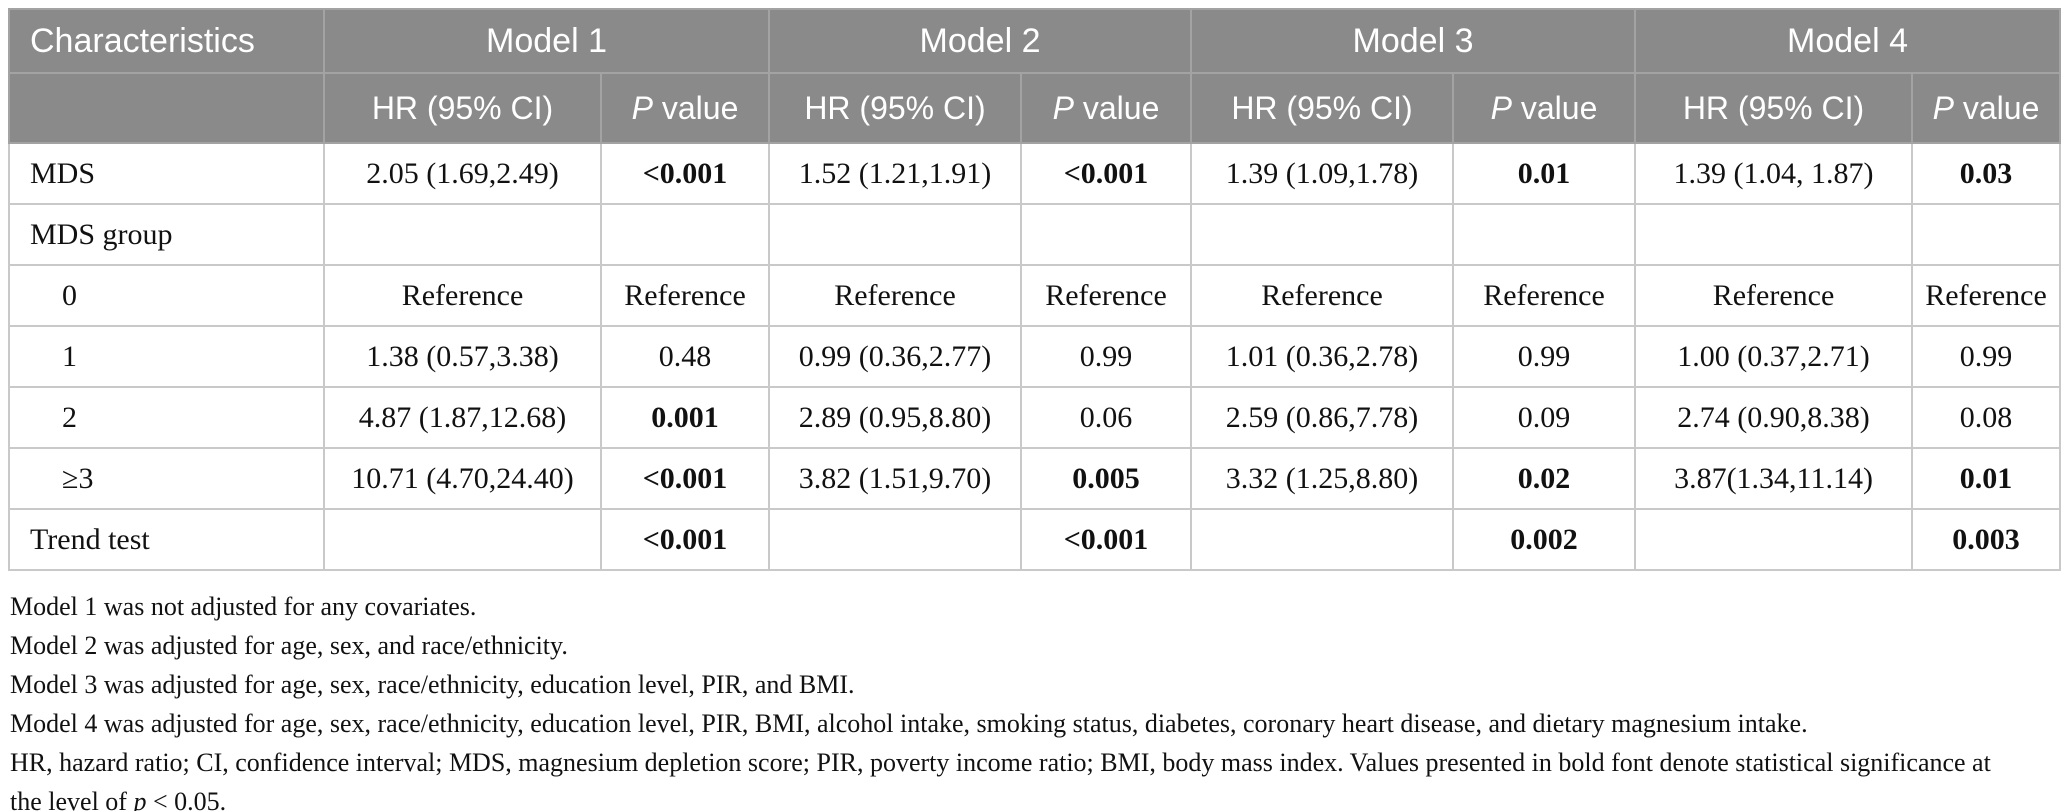  Describe the element at coordinates (1773, 478) in the screenshot. I see `hr-cell: 3.87(1.34,11.14)` at that location.